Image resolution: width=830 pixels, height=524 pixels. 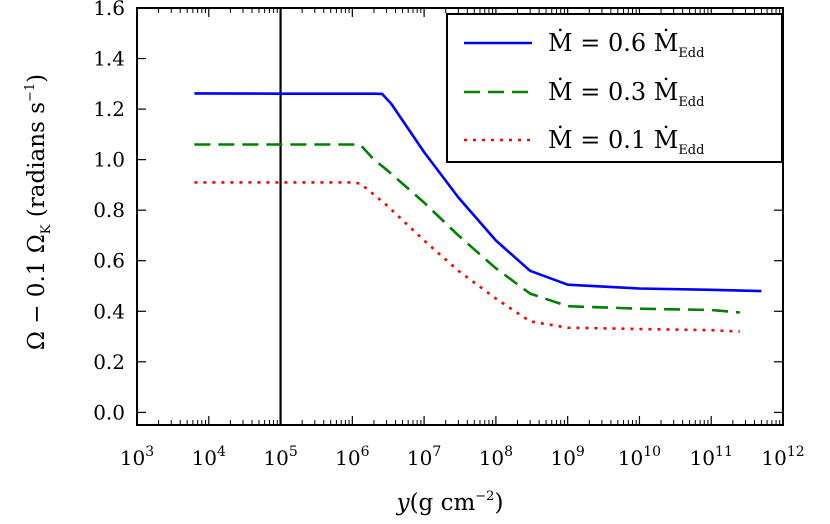 I want to click on y-axis-title: Ω − 0.1 ΩK (radians s−1), so click(x=38, y=212).